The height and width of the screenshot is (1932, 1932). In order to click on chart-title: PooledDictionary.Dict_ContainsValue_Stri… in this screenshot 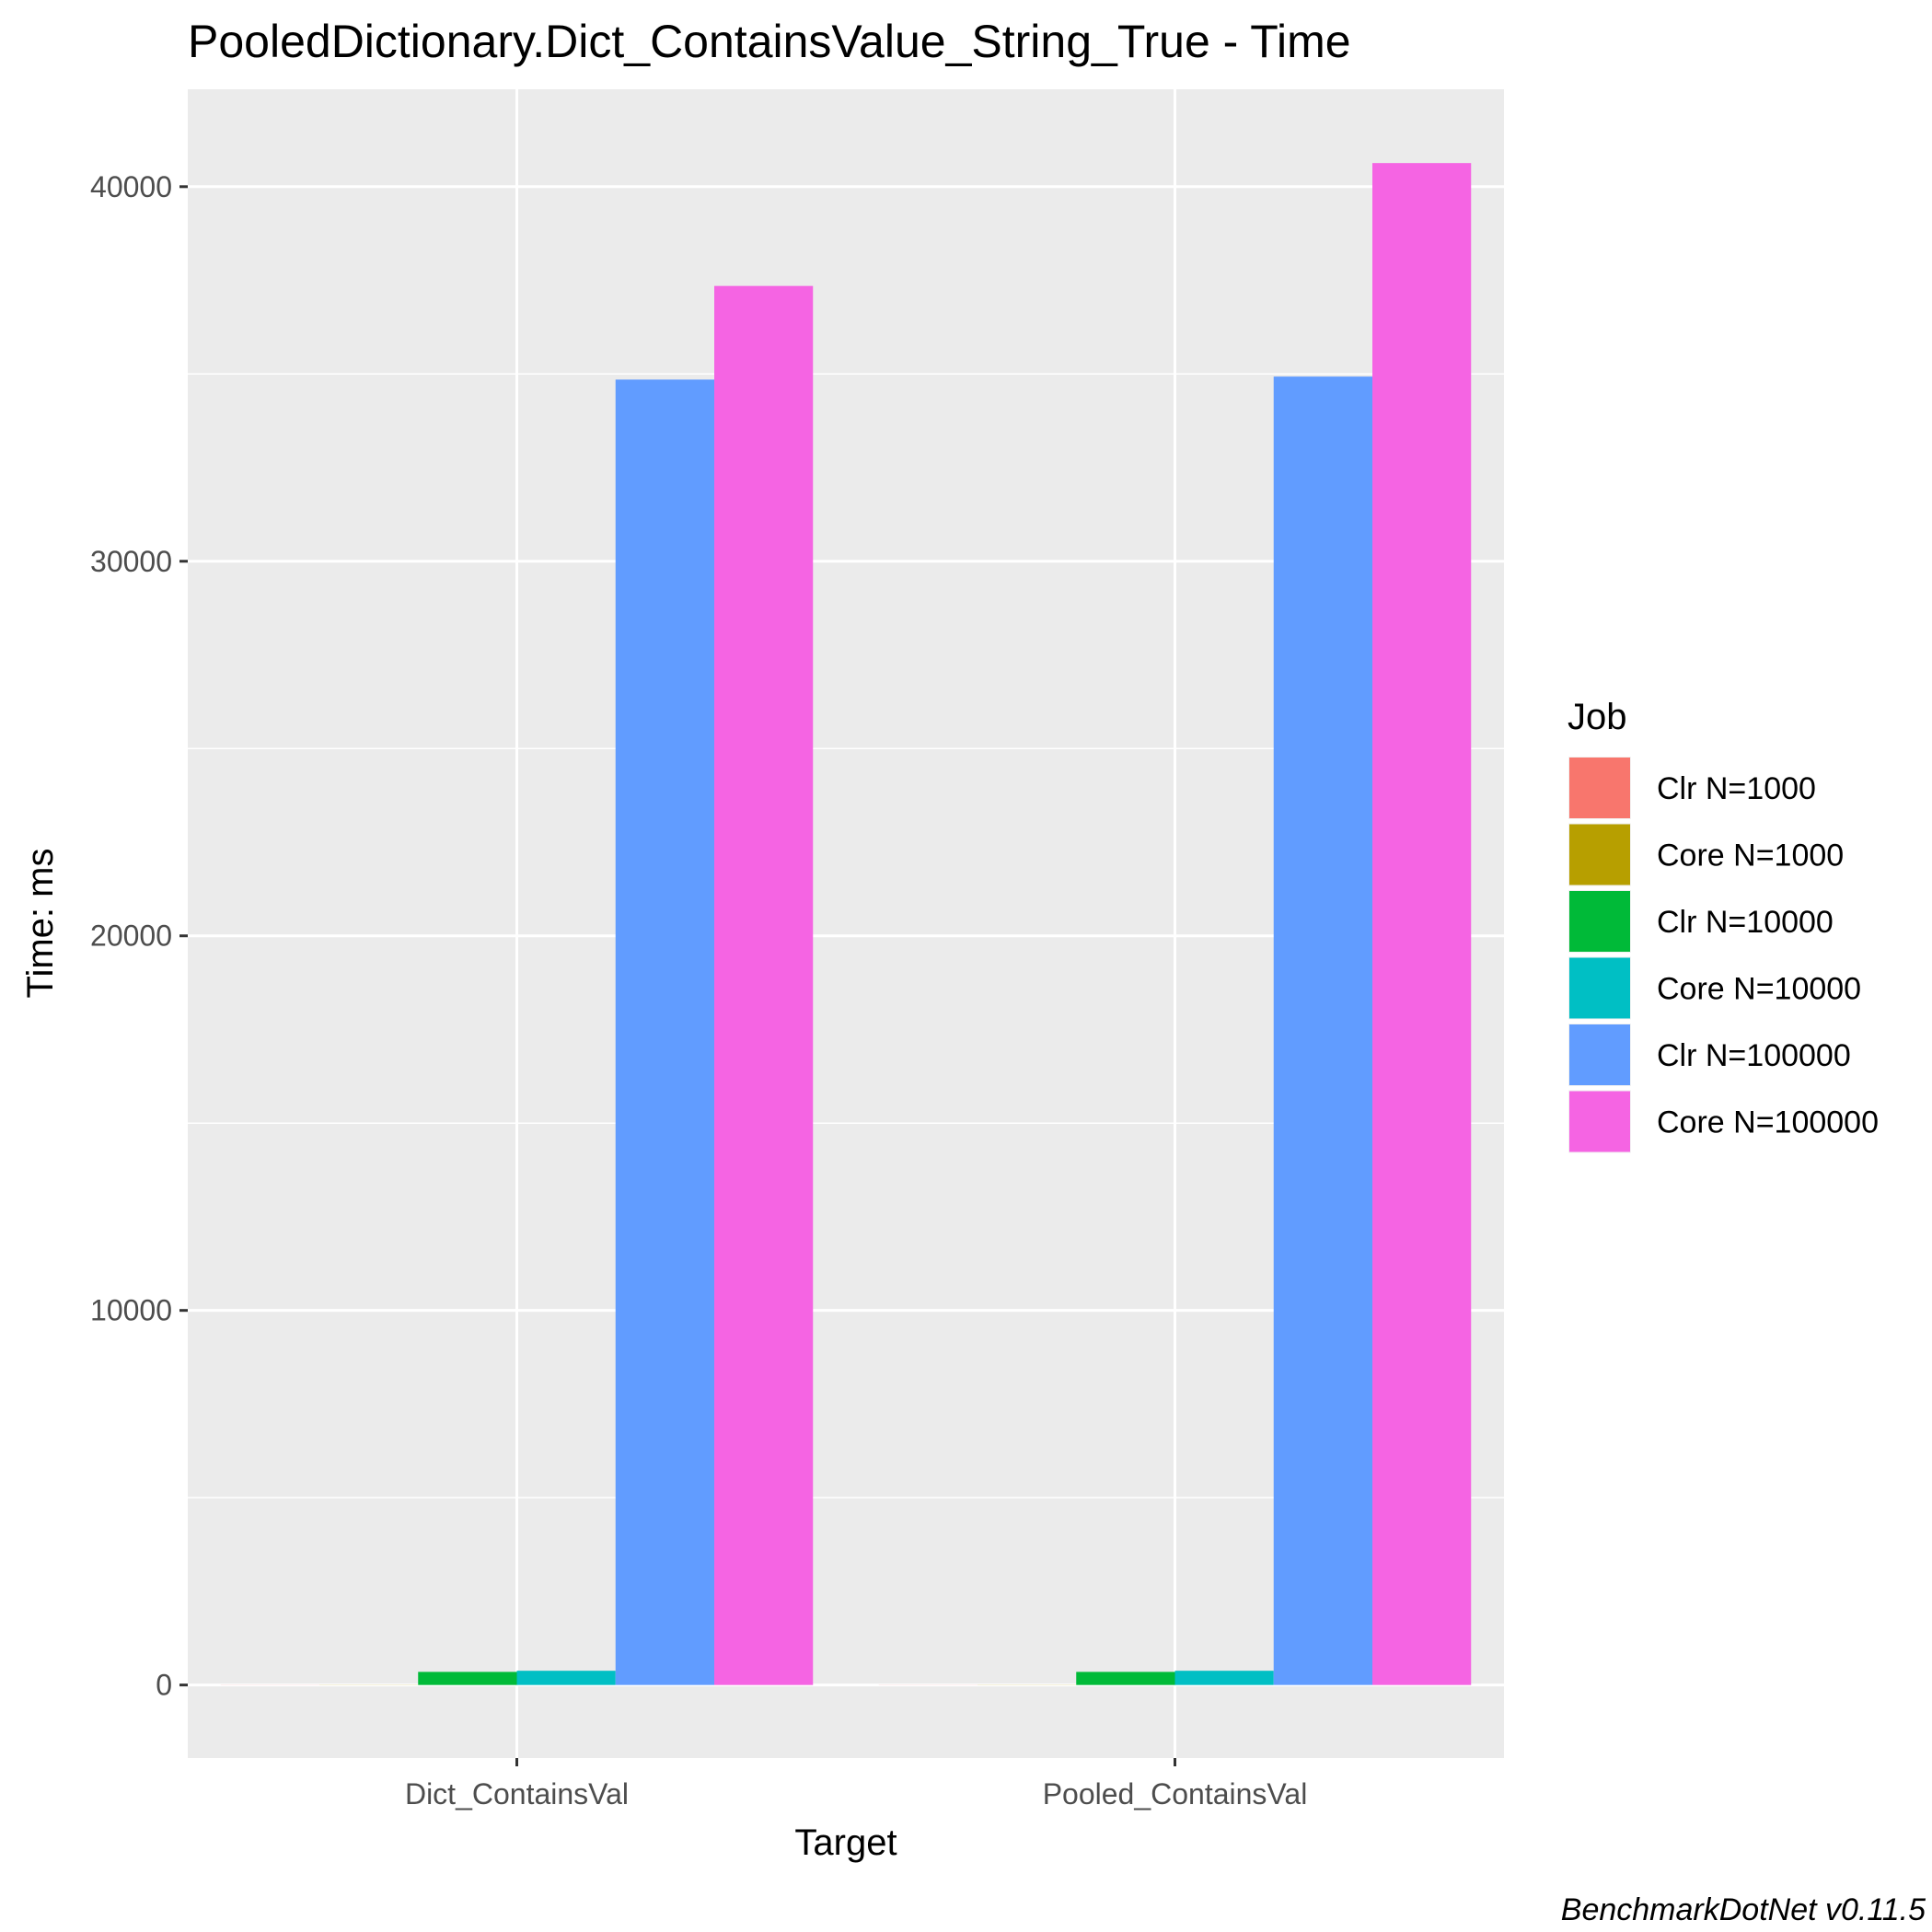, I will do `click(770, 42)`.